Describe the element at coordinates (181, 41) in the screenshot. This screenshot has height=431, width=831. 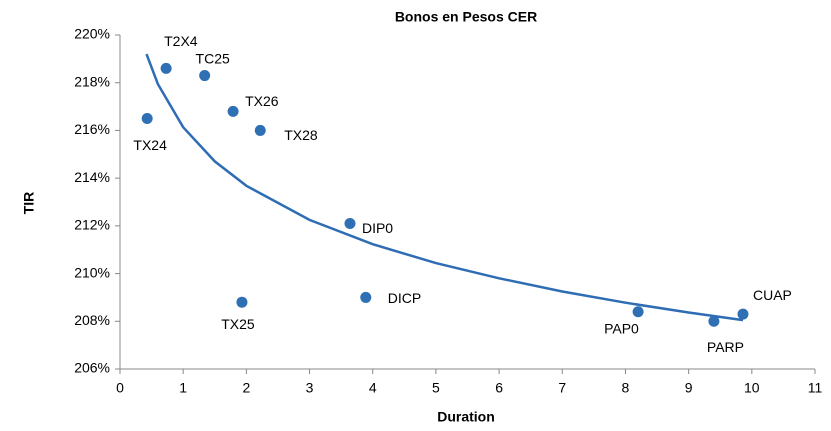
I see `point-label: T2X4` at that location.